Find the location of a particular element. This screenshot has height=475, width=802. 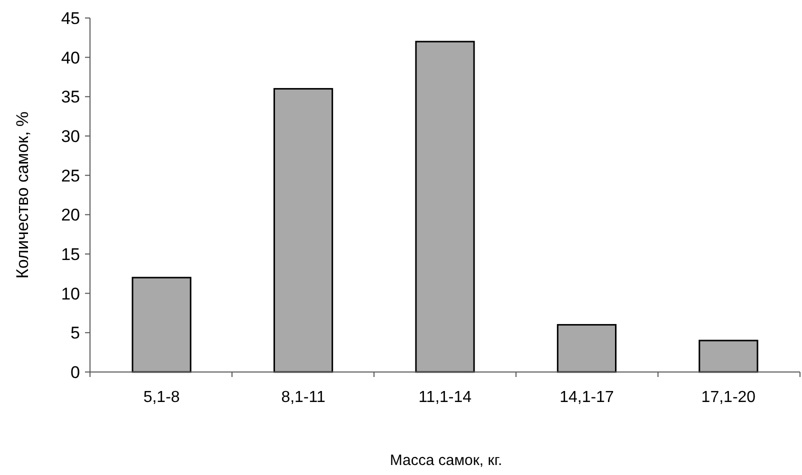

y-tick-label: 10 is located at coordinates (70, 294).